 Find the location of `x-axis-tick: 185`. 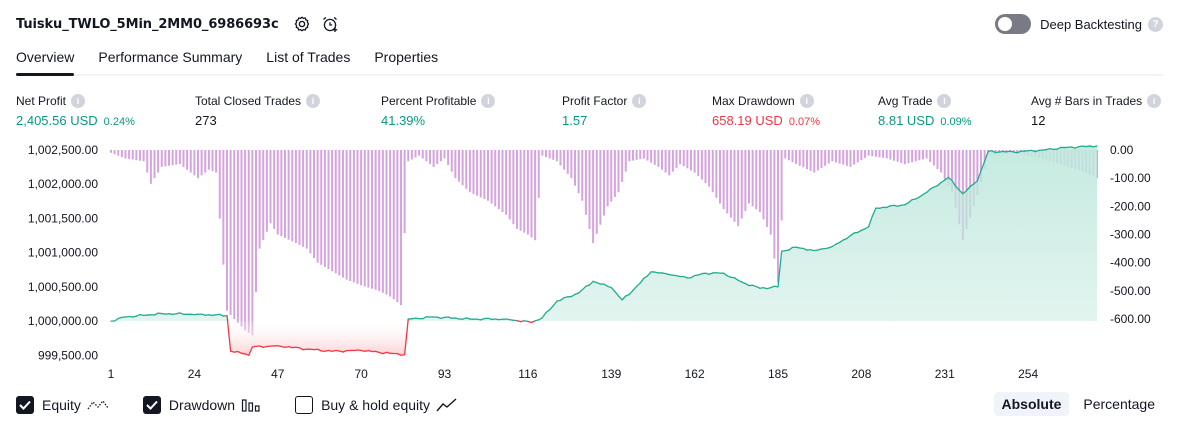

x-axis-tick: 185 is located at coordinates (778, 374).